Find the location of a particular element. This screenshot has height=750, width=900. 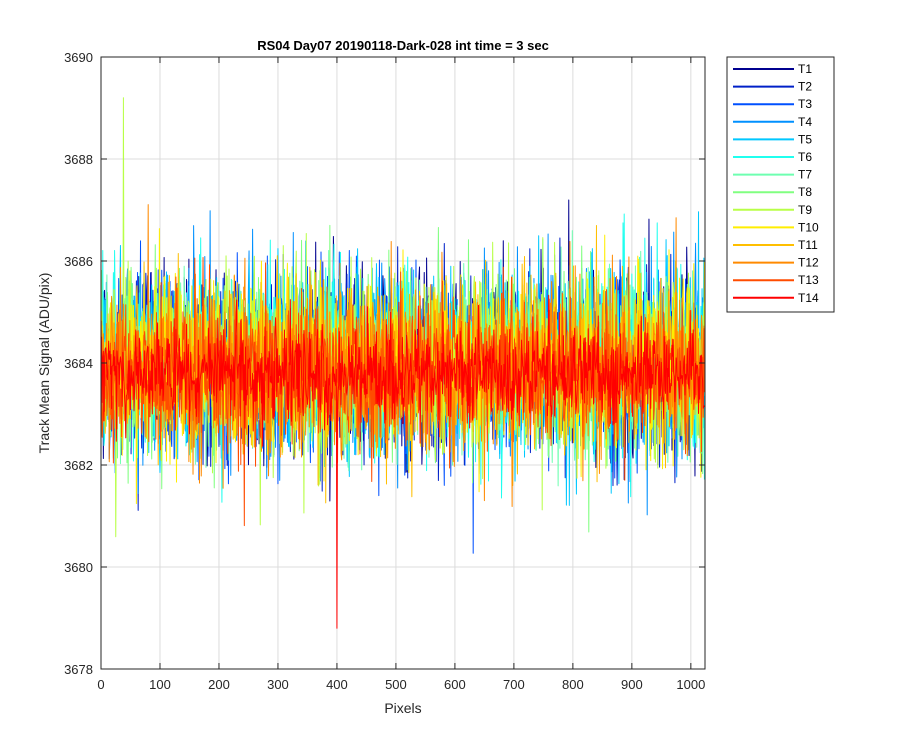

y-tick-label: 3684 is located at coordinates (78, 363).